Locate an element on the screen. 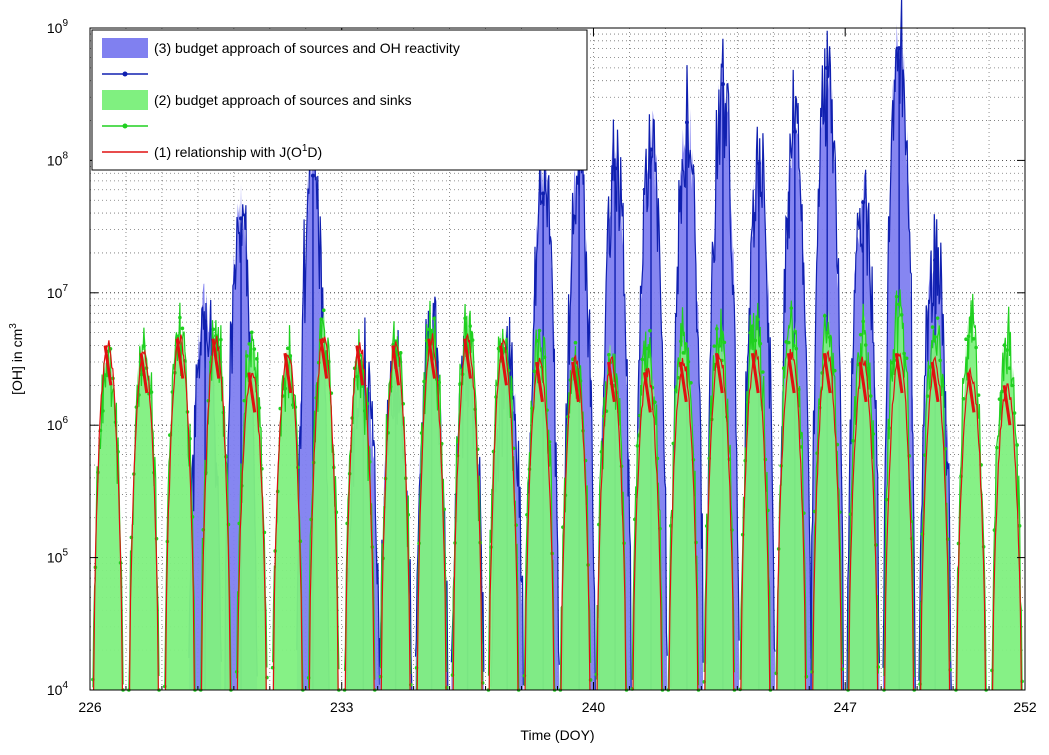 Image resolution: width=1049 pixels, height=755 pixels. y-tick-exponent: 5 is located at coordinates (65, 553).